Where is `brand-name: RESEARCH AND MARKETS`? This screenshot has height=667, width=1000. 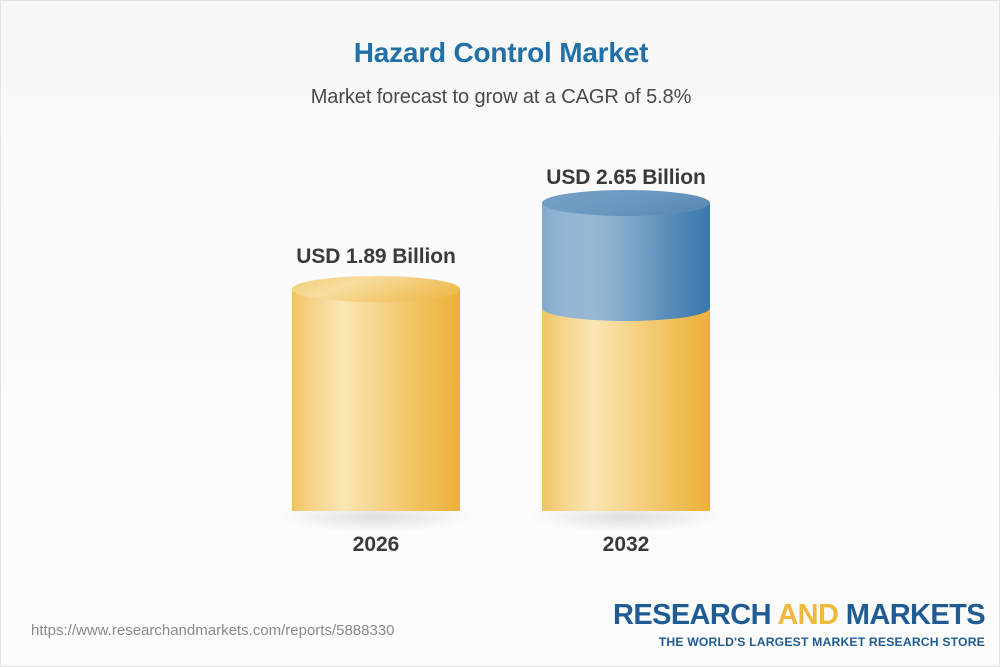 brand-name: RESEARCH AND MARKETS is located at coordinates (799, 615).